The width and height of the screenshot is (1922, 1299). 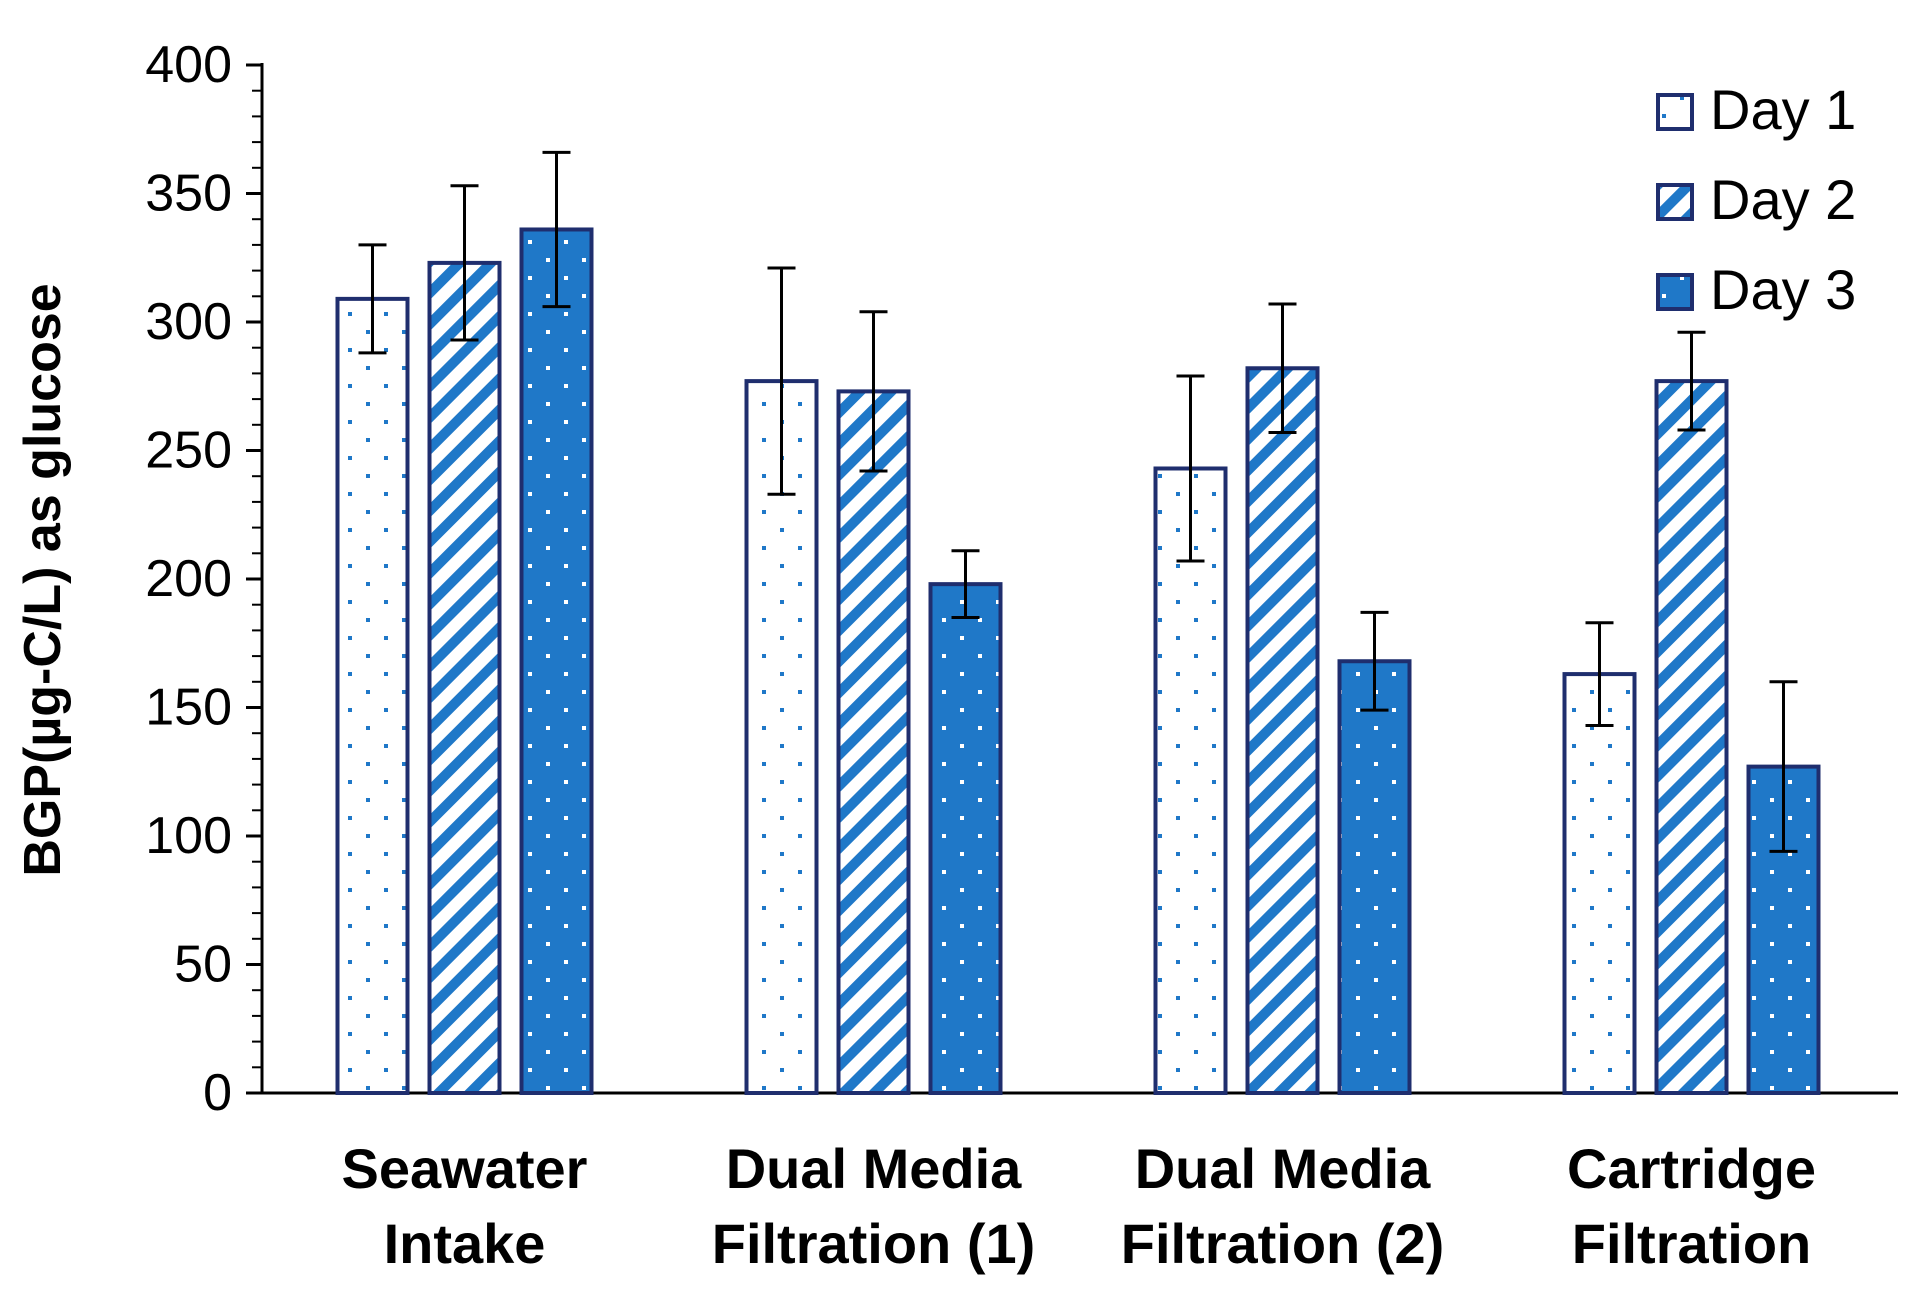 I want to click on y-tick-label: 0, so click(x=217, y=1093).